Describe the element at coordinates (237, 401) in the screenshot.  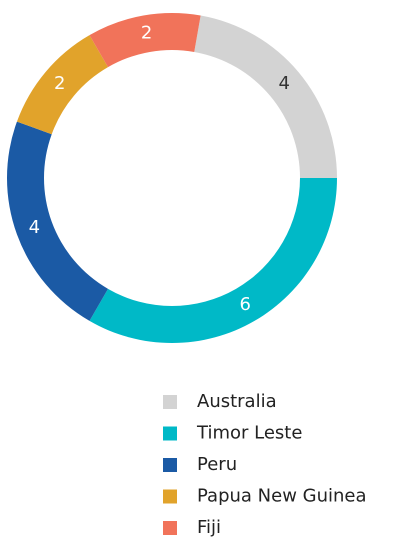
I see `legend-label: Australia` at that location.